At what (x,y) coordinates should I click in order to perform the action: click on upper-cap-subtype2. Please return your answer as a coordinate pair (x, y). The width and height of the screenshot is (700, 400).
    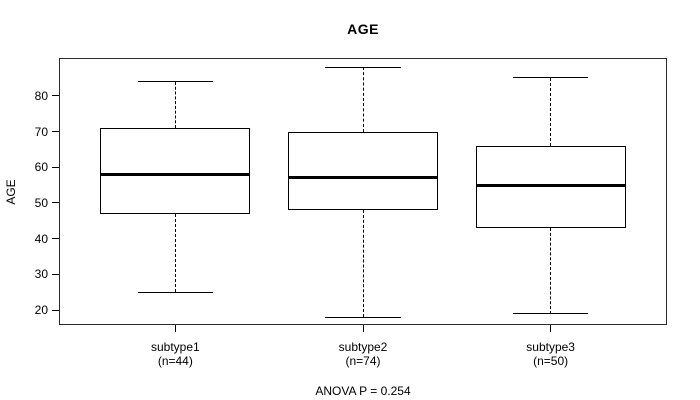
    Looking at the image, I should click on (363, 67).